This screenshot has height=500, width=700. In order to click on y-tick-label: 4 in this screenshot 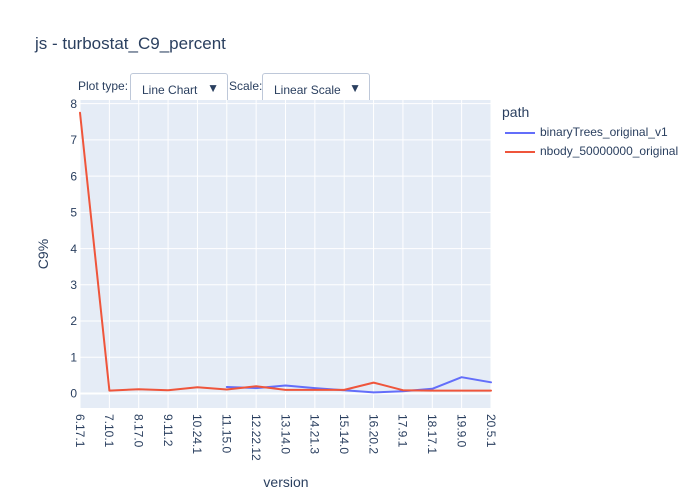, I will do `click(73, 249)`.